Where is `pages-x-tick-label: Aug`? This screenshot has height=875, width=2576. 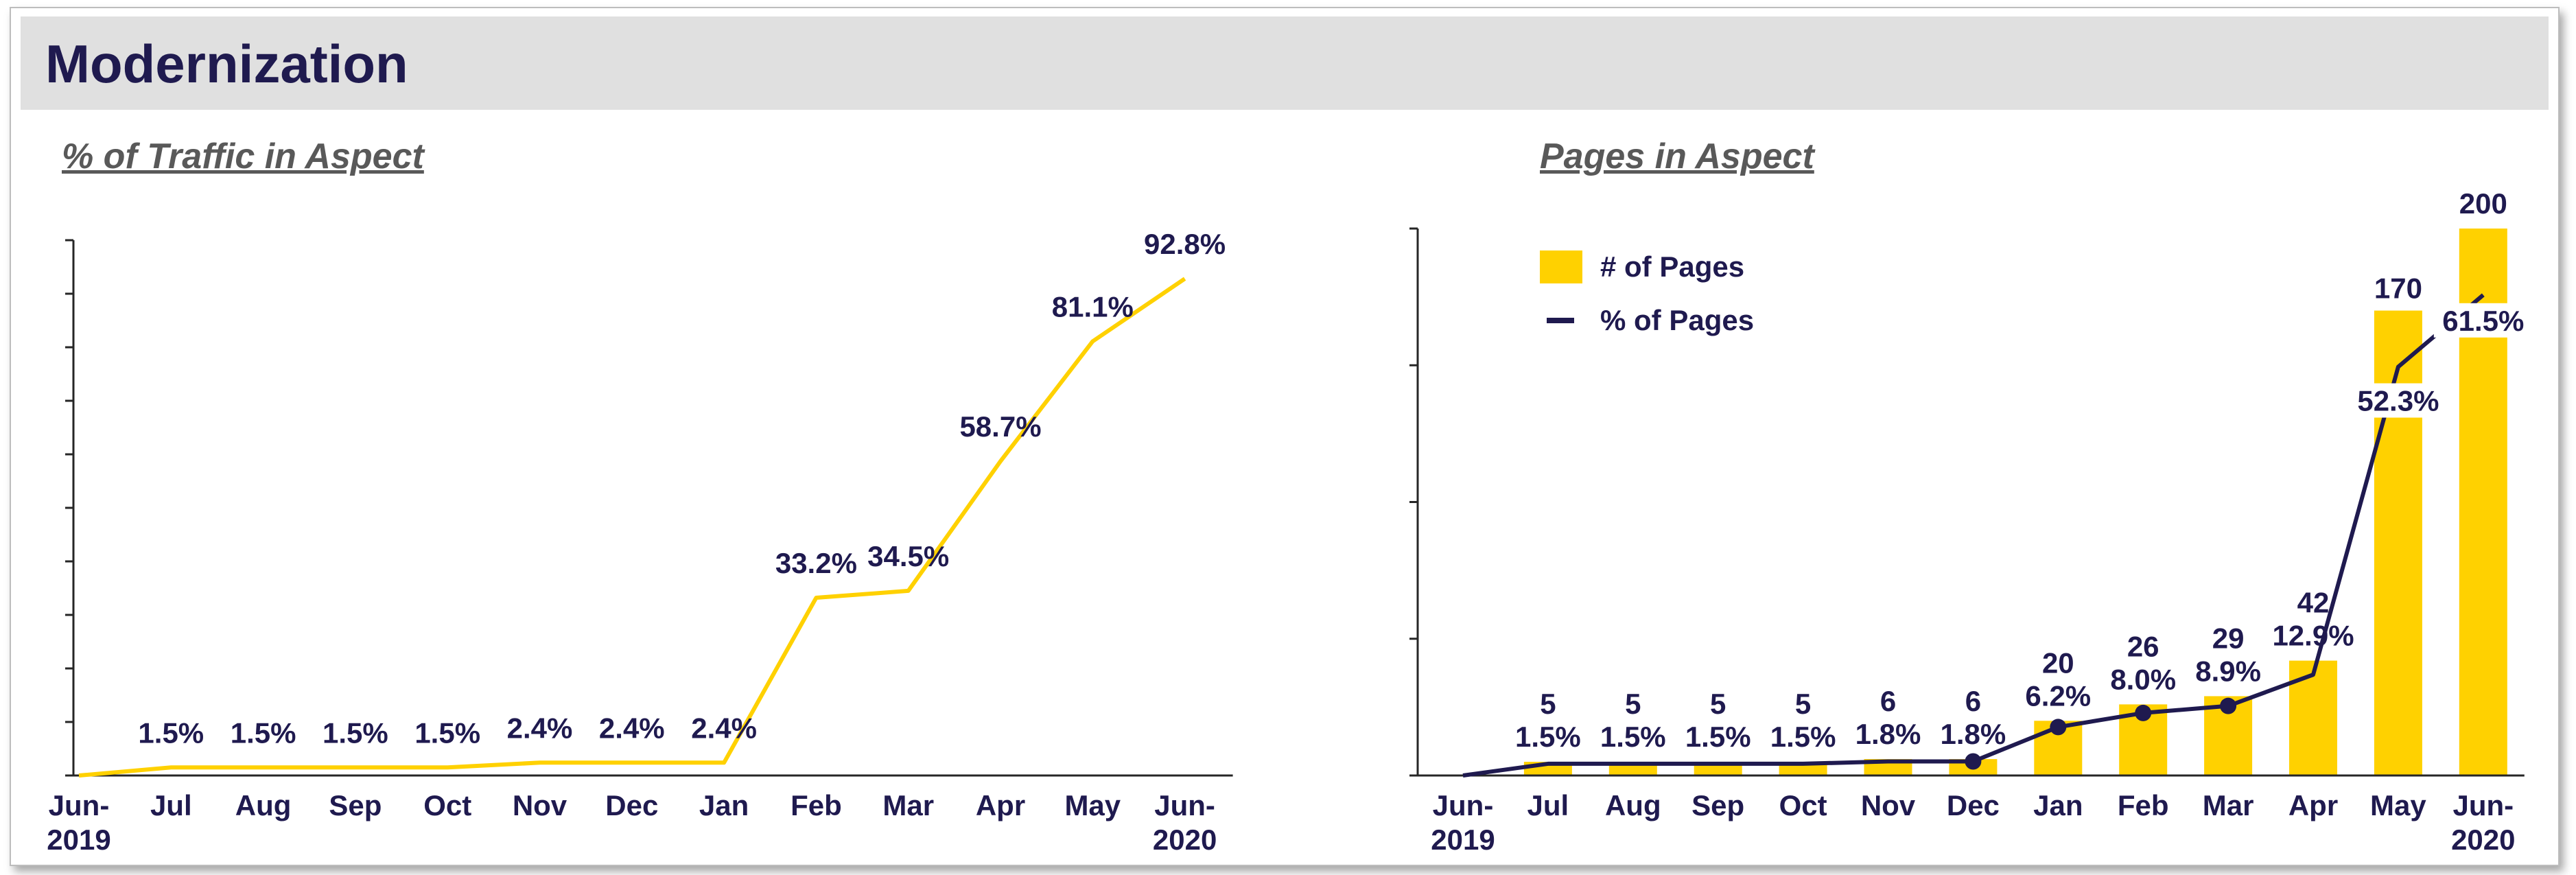
pages-x-tick-label: Aug is located at coordinates (1633, 805).